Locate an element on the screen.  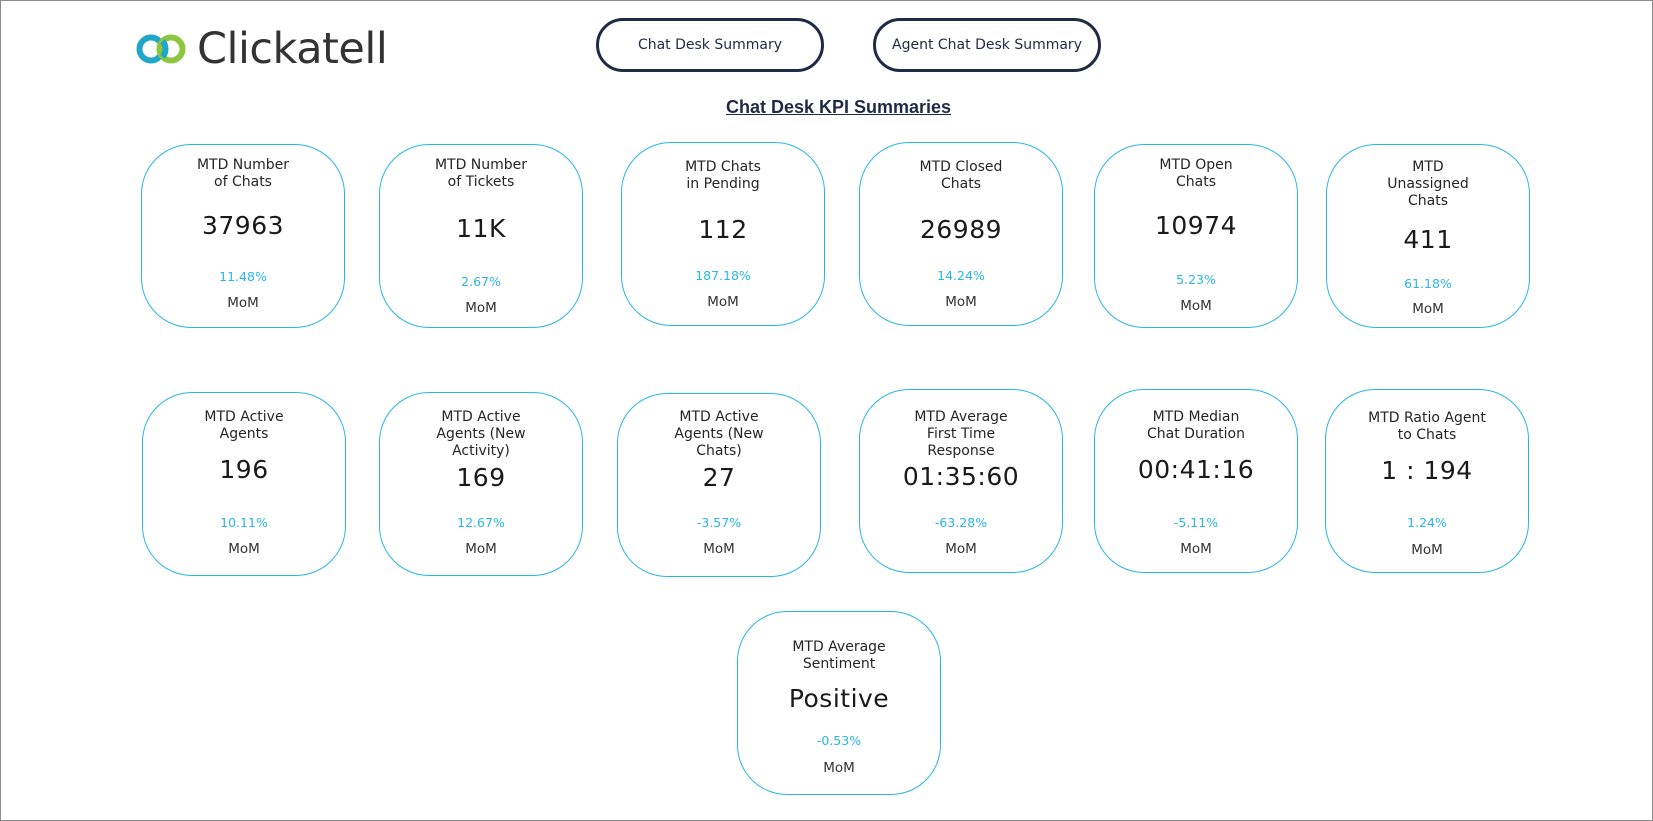
kpi-card-active-agents: MTD Active Agents 196 10.11% MoM is located at coordinates (244, 484).